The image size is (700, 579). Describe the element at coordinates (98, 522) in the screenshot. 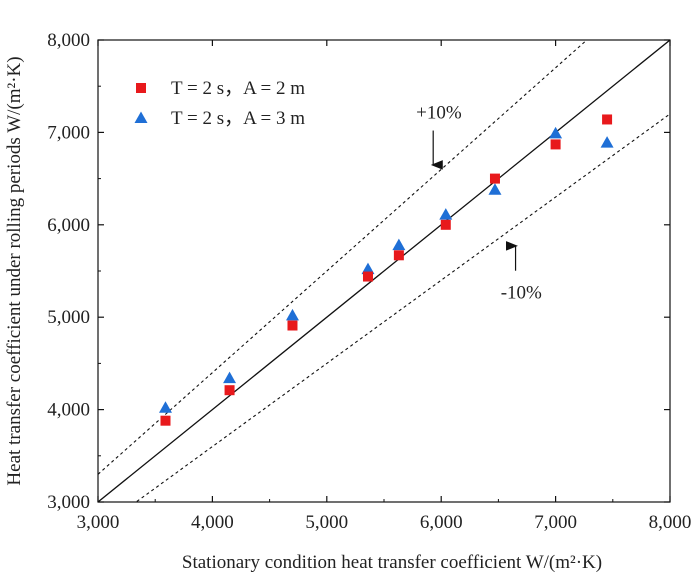

I see `x-tick-label: 3,000` at that location.